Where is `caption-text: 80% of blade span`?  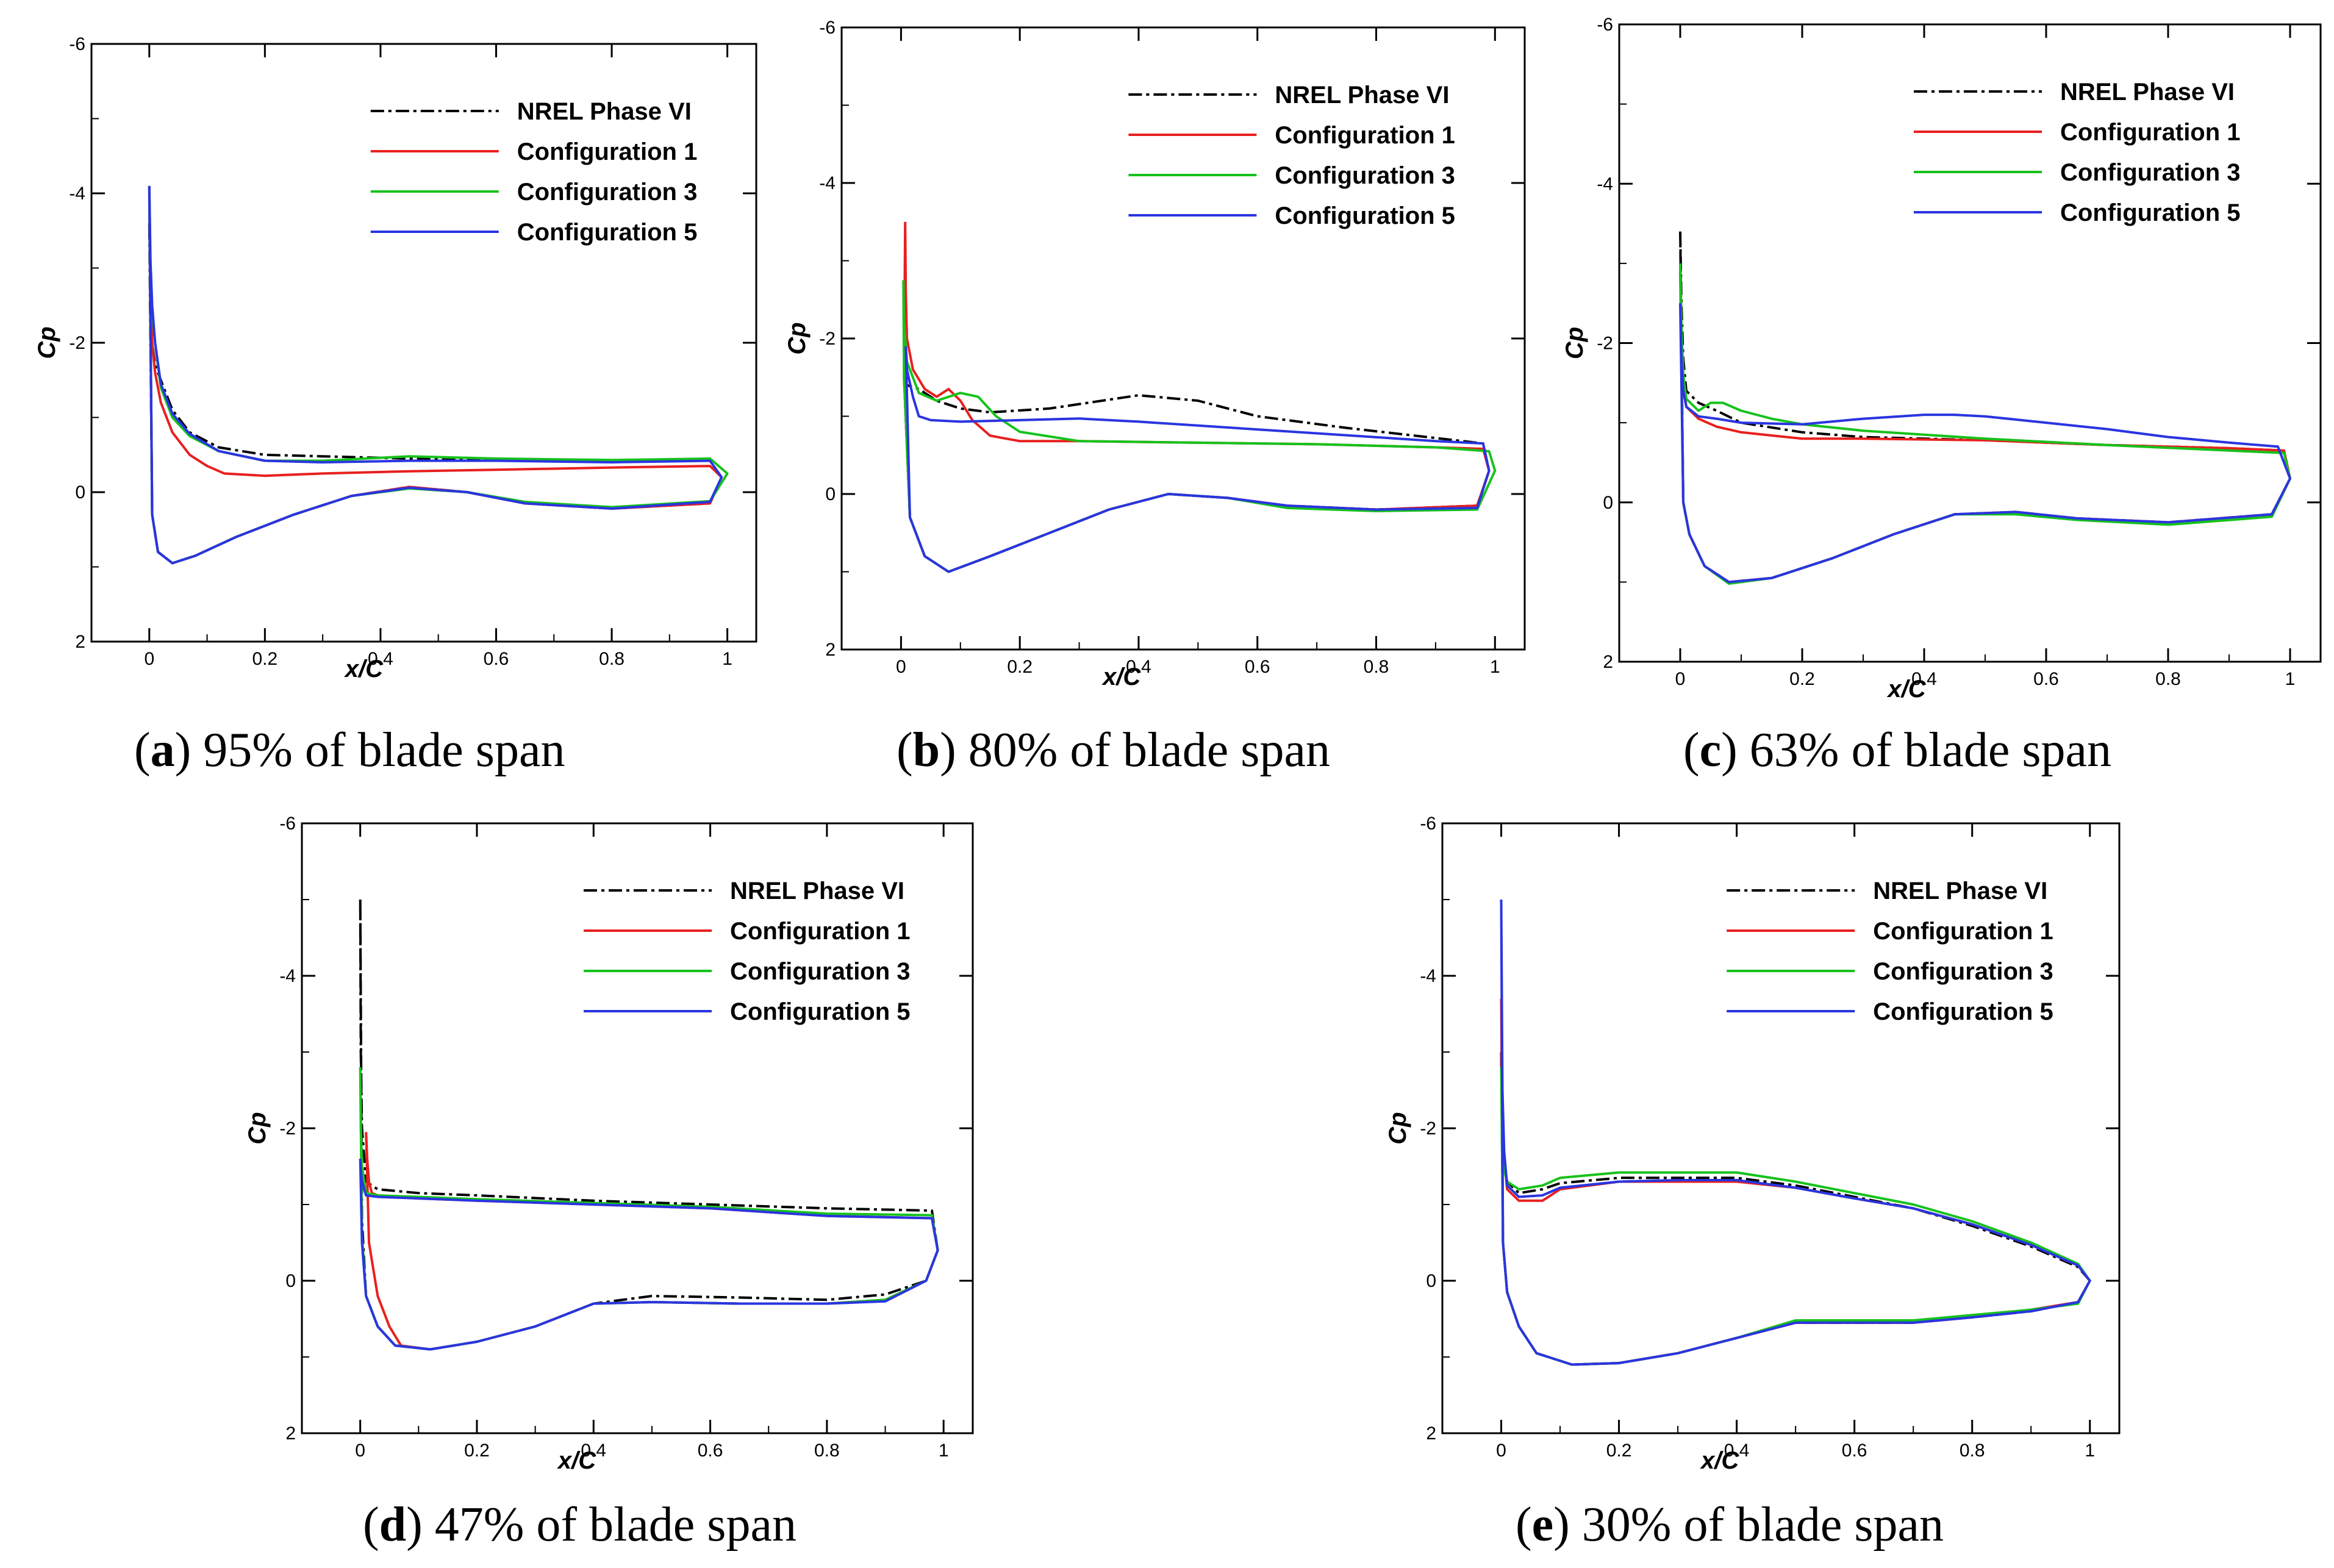
caption-text: 80% of blade span is located at coordinates (1143, 750).